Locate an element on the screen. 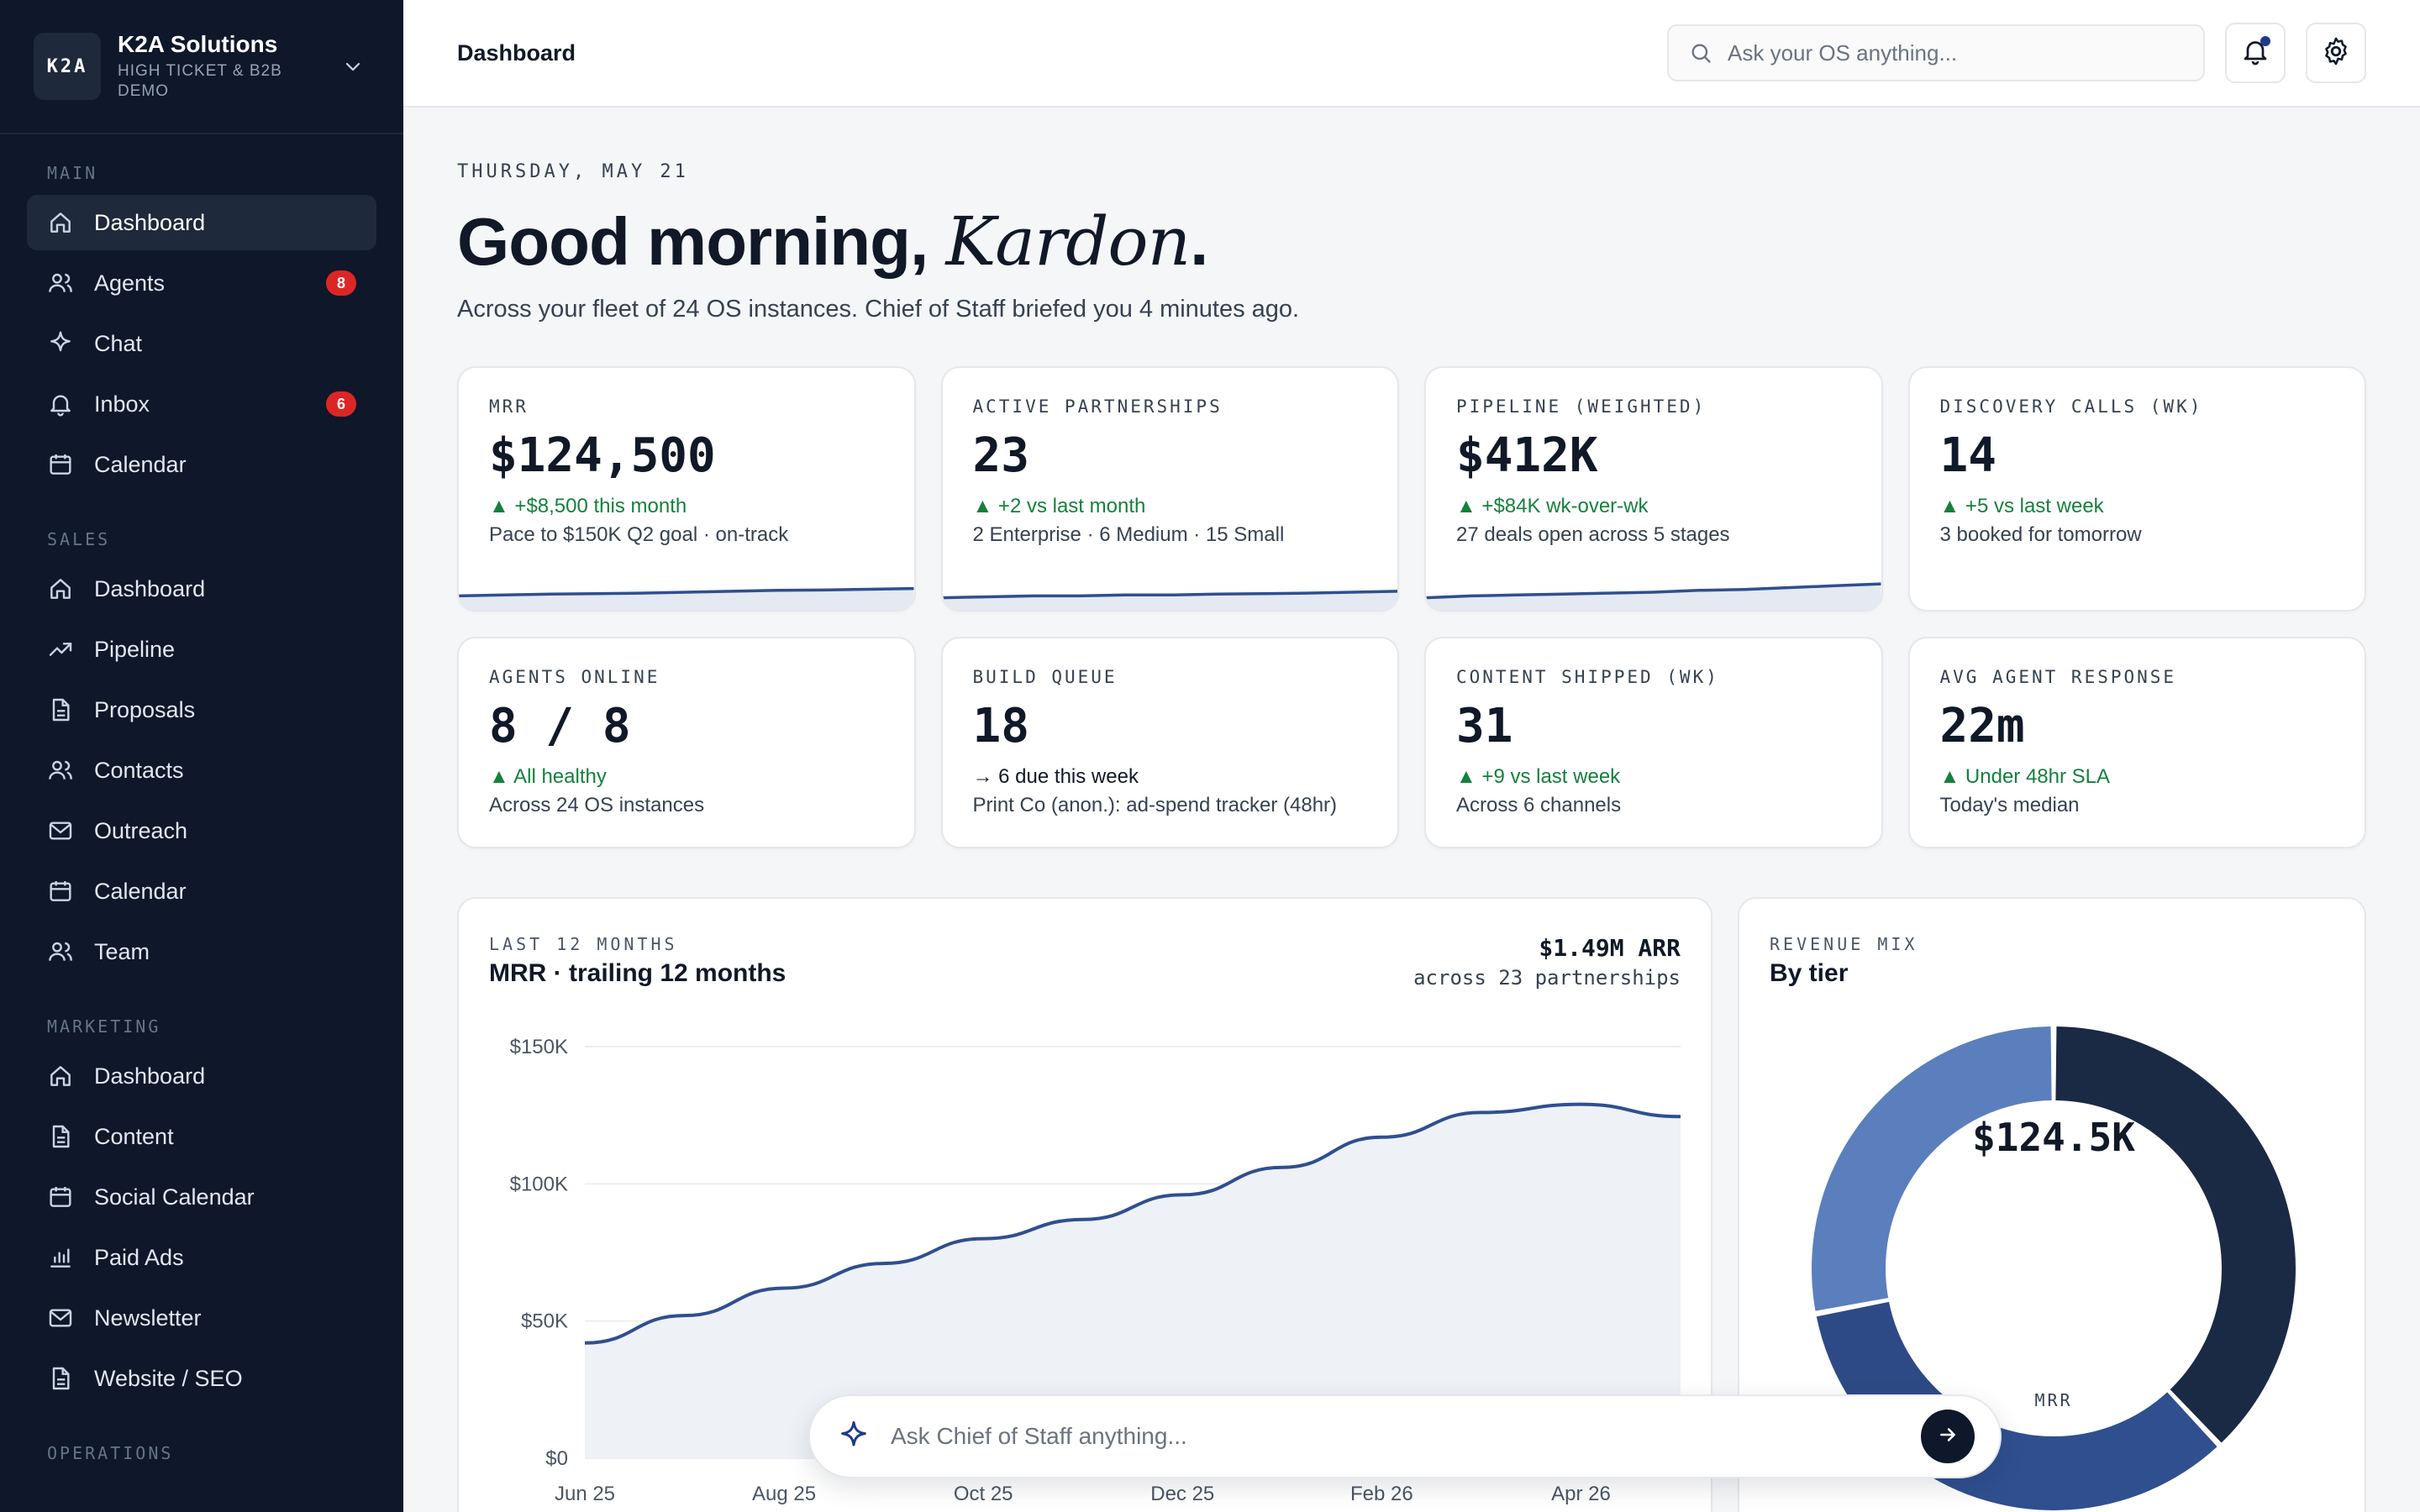 This screenshot has height=1512, width=2420. notifications-button is located at coordinates (2255, 53).